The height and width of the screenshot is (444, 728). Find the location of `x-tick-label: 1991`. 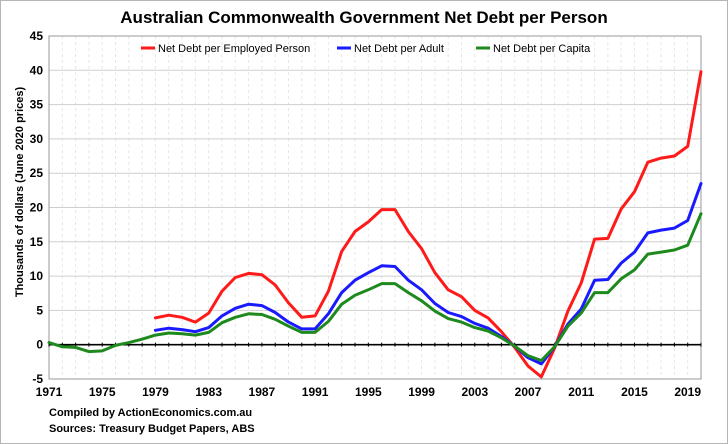

x-tick-label: 1991 is located at coordinates (315, 392).